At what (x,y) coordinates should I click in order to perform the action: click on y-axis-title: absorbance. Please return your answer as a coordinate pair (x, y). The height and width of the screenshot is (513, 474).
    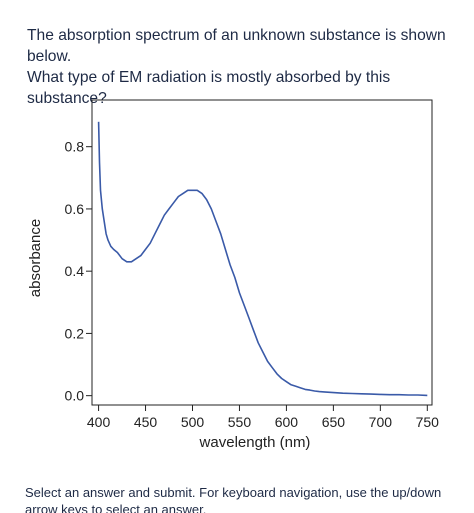
    Looking at the image, I should click on (35, 258).